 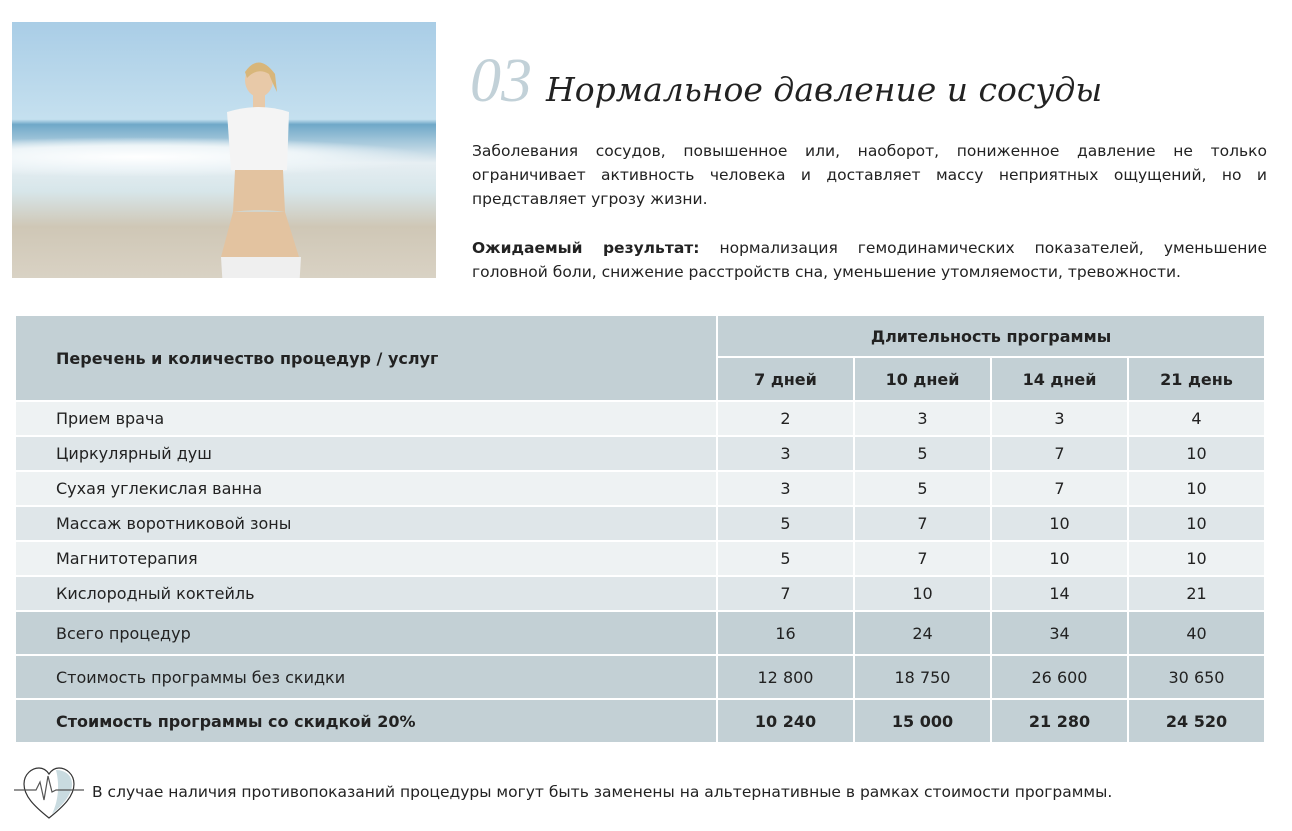 What do you see at coordinates (586, 248) in the screenshot?
I see `result-label: Ожидаемый результат:` at bounding box center [586, 248].